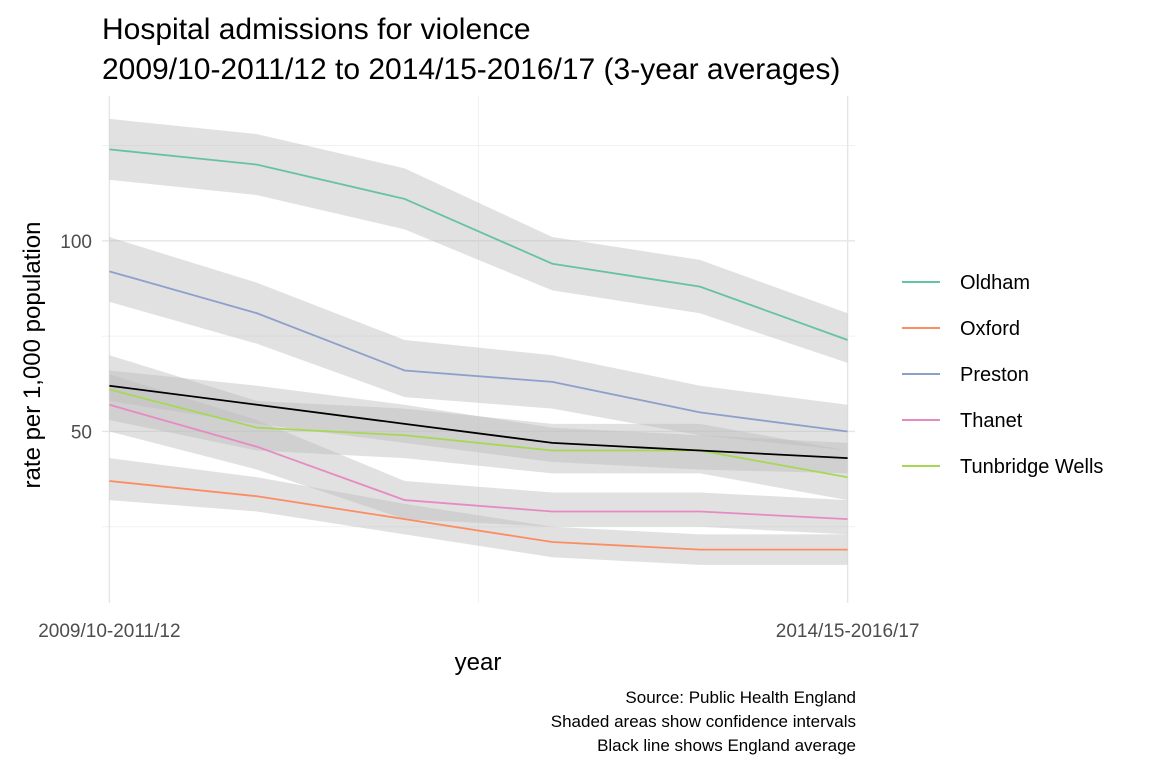  What do you see at coordinates (995, 283) in the screenshot?
I see `legend-label-oldham: Oldham` at bounding box center [995, 283].